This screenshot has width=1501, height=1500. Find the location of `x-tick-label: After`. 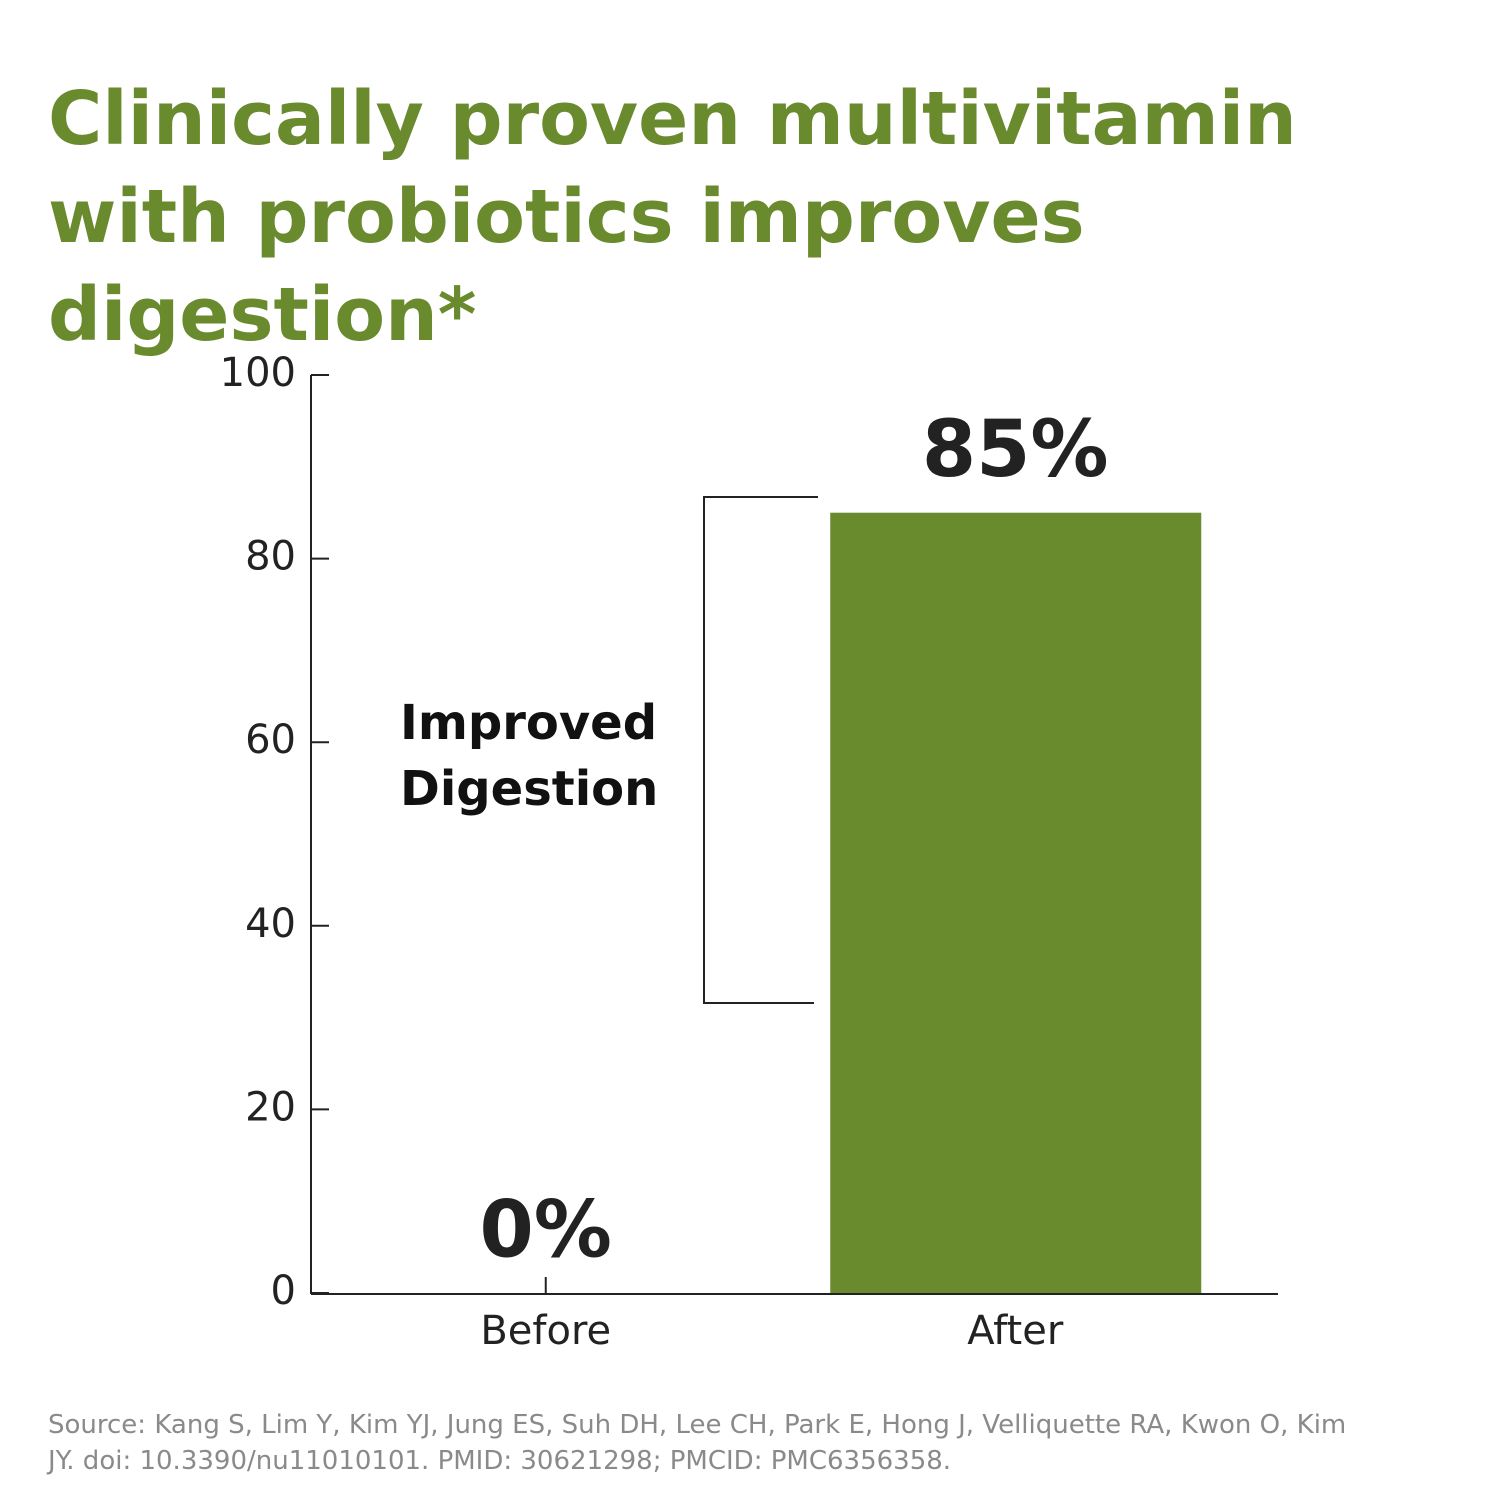

x-tick-label: After is located at coordinates (1015, 1331).